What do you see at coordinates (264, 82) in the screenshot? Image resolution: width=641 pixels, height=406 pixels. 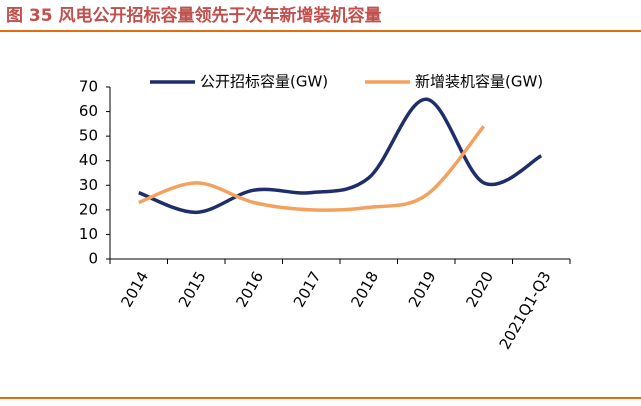 I see `legend-label: 公开招标容量(GW)` at bounding box center [264, 82].